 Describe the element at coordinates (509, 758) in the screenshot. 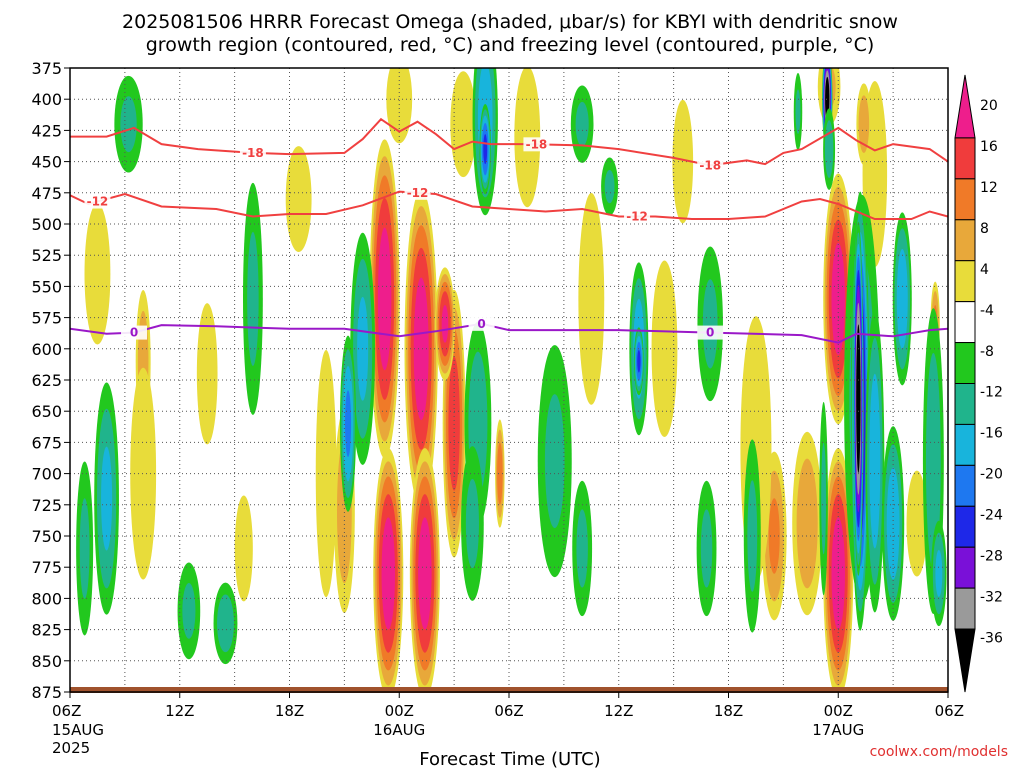

I see `x-axis-title: Forecast Time (UTC)` at that location.